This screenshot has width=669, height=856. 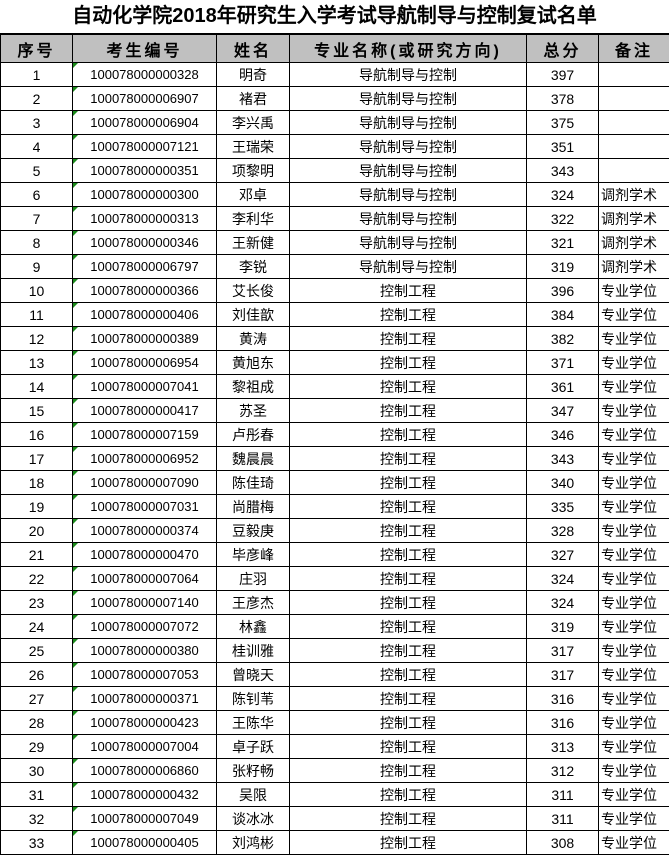 I want to click on cell-total-score: 327, so click(x=562, y=554).